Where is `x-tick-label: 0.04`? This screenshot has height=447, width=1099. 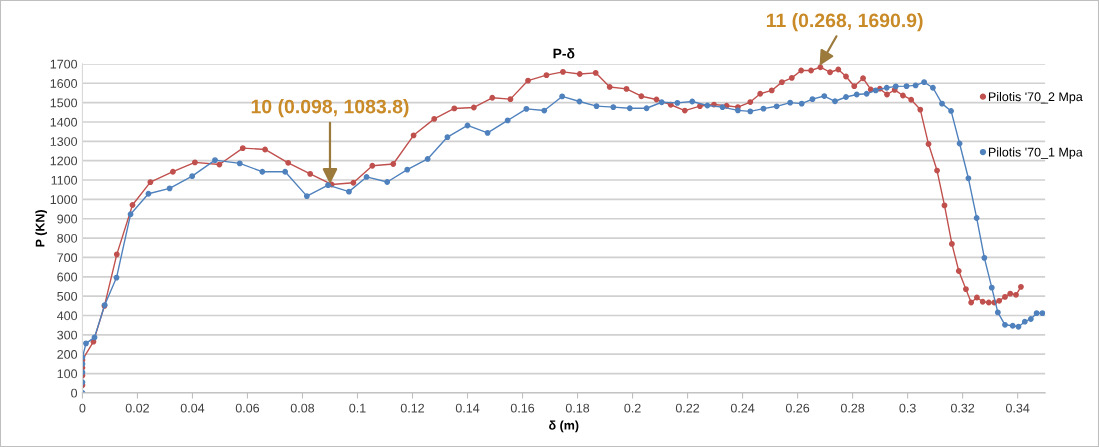
x-tick-label: 0.04 is located at coordinates (192, 408).